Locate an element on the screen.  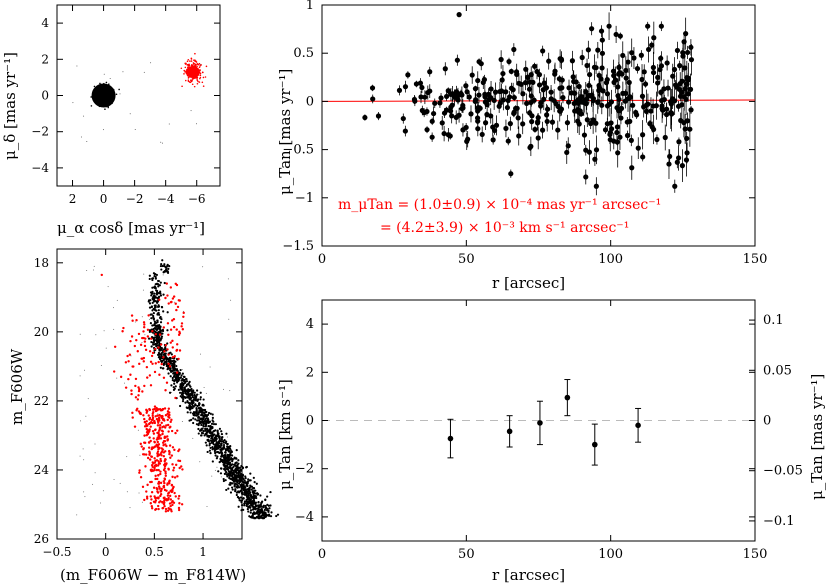
binned-y-label: μ_Tan [km s⁻¹] is located at coordinates (285, 434).